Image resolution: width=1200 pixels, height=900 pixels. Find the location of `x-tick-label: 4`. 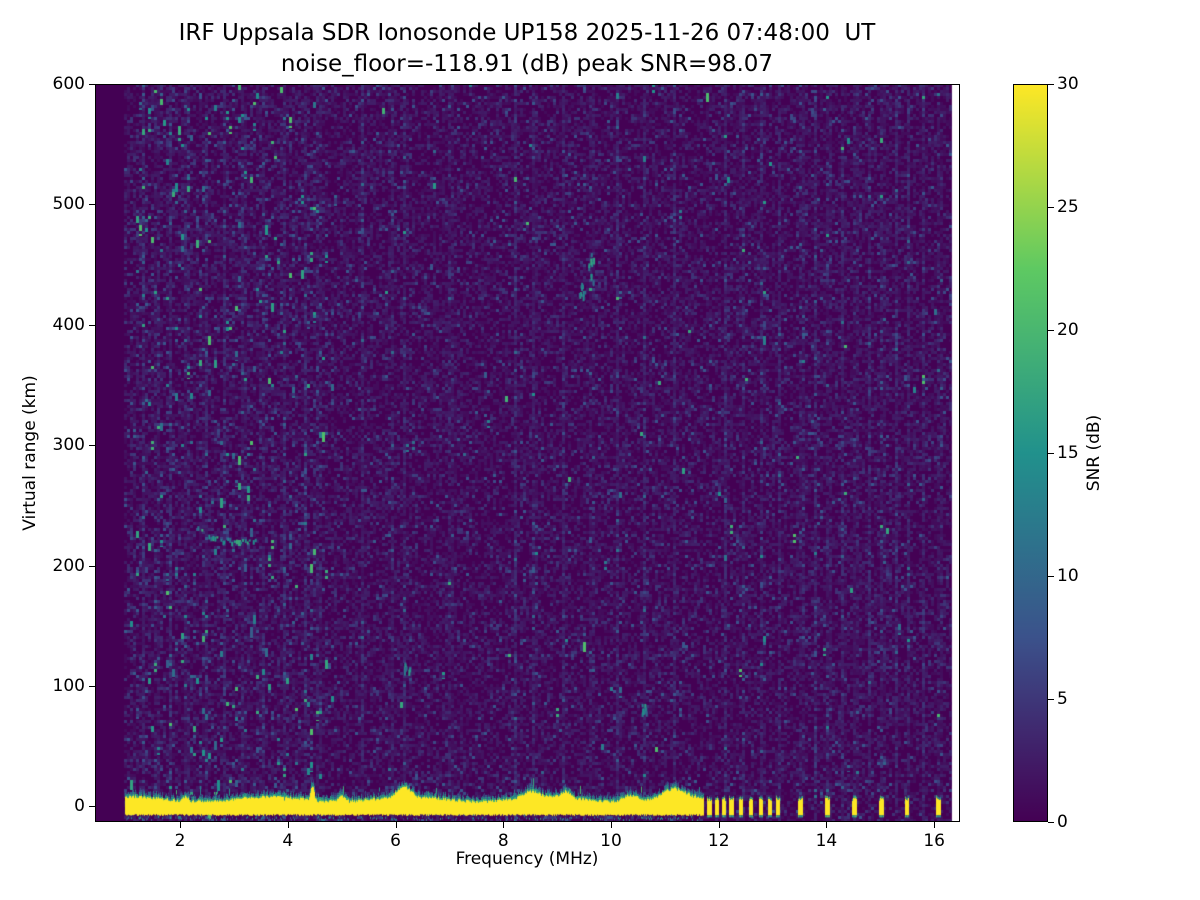

x-tick-label: 4 is located at coordinates (288, 841).